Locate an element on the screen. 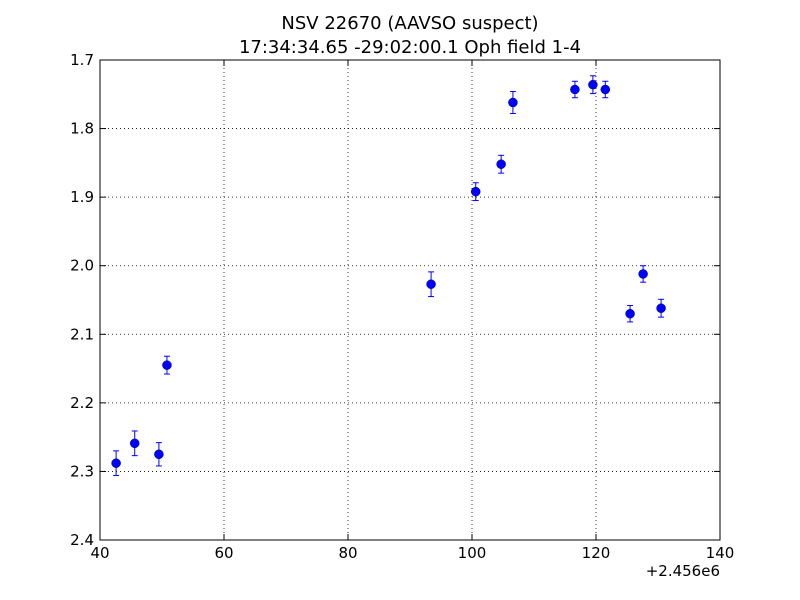 The image size is (800, 600). y-tick-label: 1.8 is located at coordinates (82, 129).